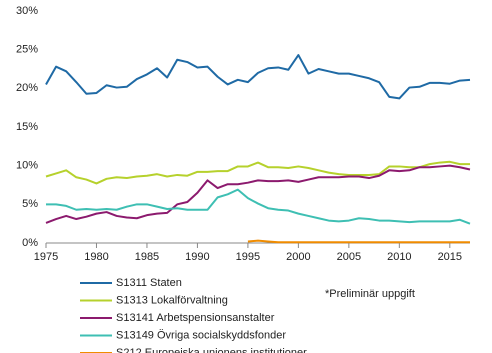 The height and width of the screenshot is (353, 492). I want to click on annotation: *Preliminär uppgift, so click(370, 294).